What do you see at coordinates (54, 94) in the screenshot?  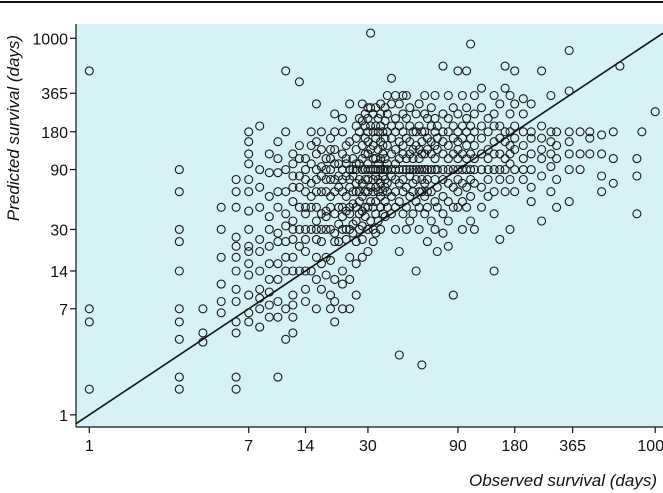 I see `y-tick-label: 365` at bounding box center [54, 94].